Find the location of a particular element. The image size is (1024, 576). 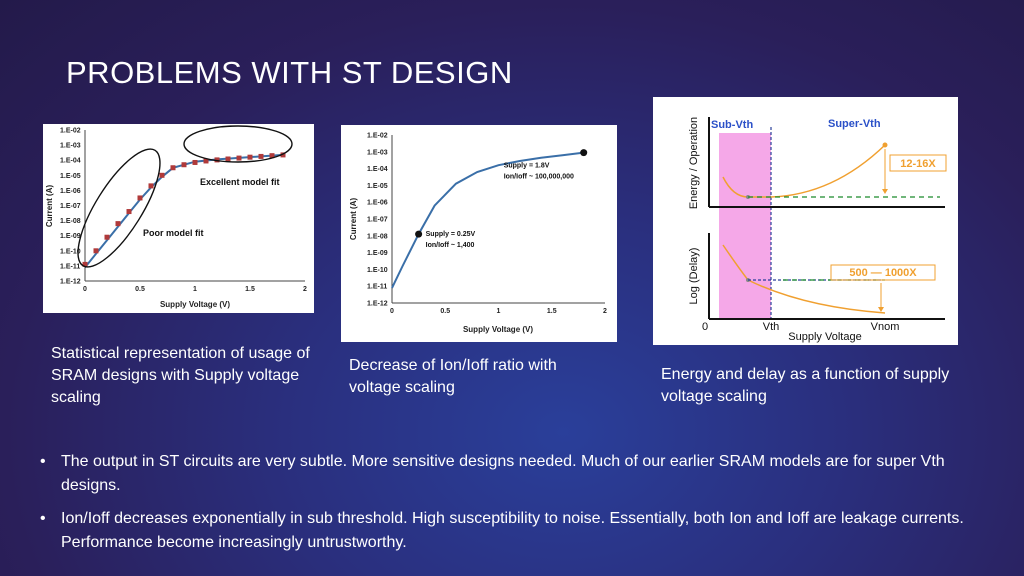

delay-ratio: 500 — 1000X is located at coordinates (883, 273).